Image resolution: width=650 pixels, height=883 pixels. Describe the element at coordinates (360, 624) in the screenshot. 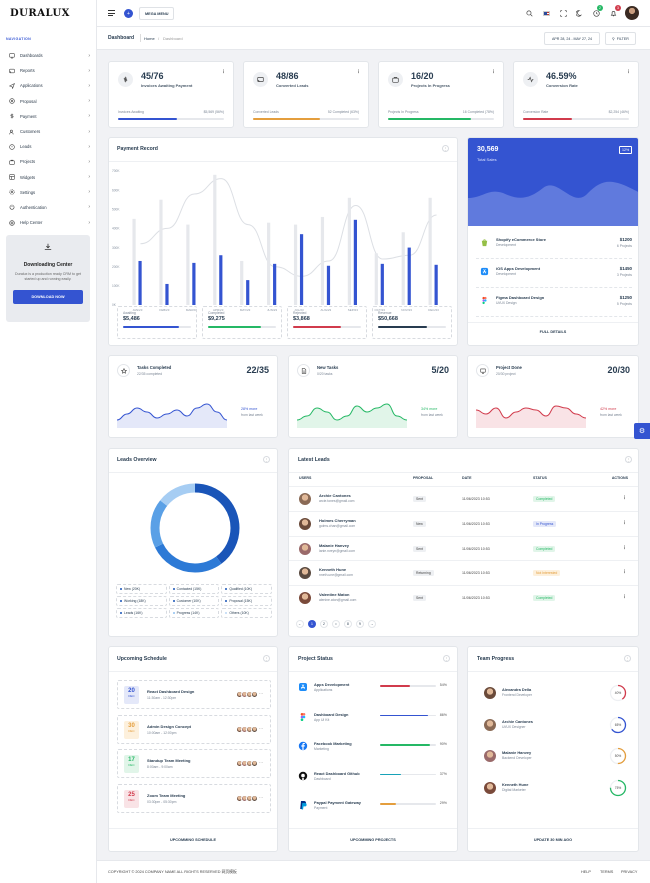

I see `pagination-item: 9` at that location.